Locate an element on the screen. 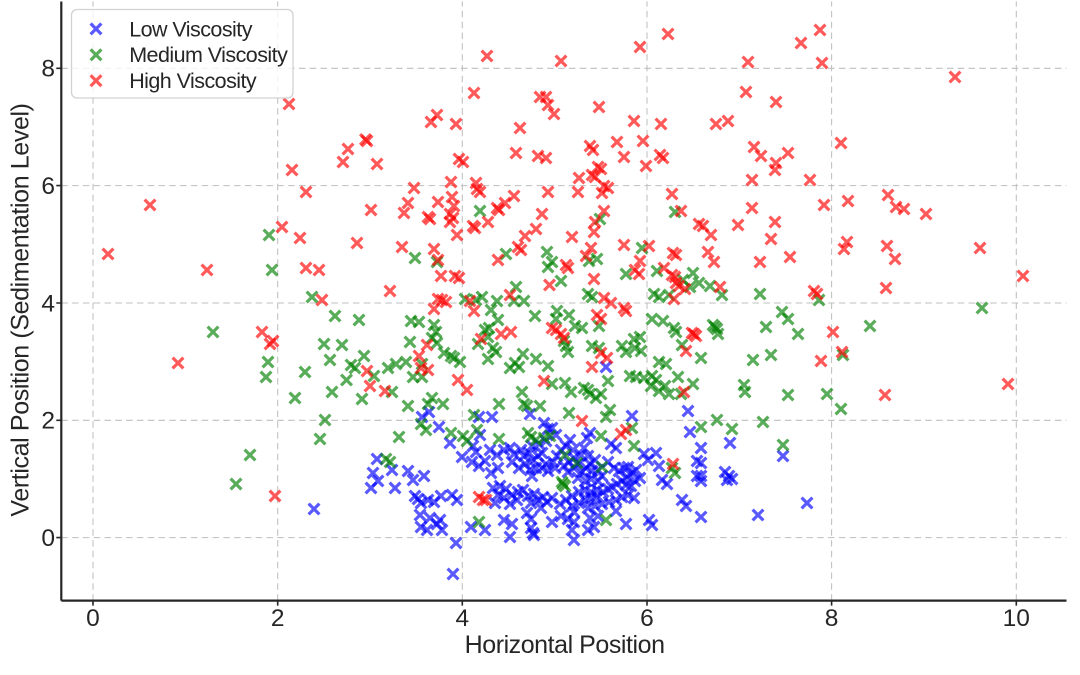 The height and width of the screenshot is (675, 1080). svg-text:Vertical Position (Sedimentati: Vertical Position (Sedimentation Level) is located at coordinates (21, 309).